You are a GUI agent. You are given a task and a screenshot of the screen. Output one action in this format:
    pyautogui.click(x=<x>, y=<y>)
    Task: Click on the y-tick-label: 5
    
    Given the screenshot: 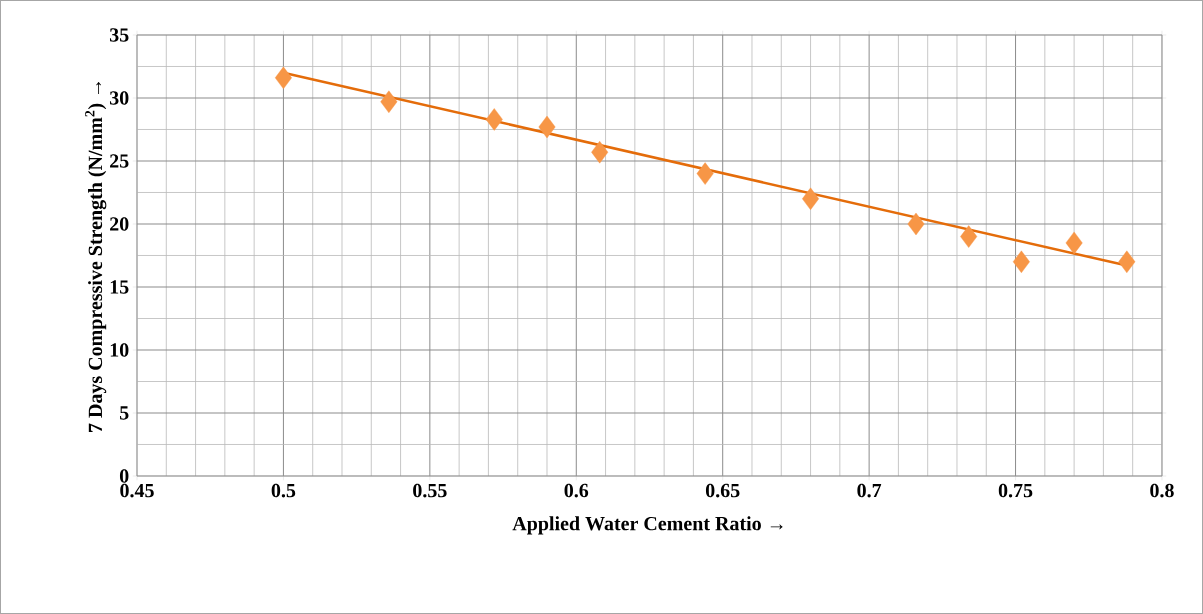 What is the action you would take?
    pyautogui.click(x=124, y=413)
    